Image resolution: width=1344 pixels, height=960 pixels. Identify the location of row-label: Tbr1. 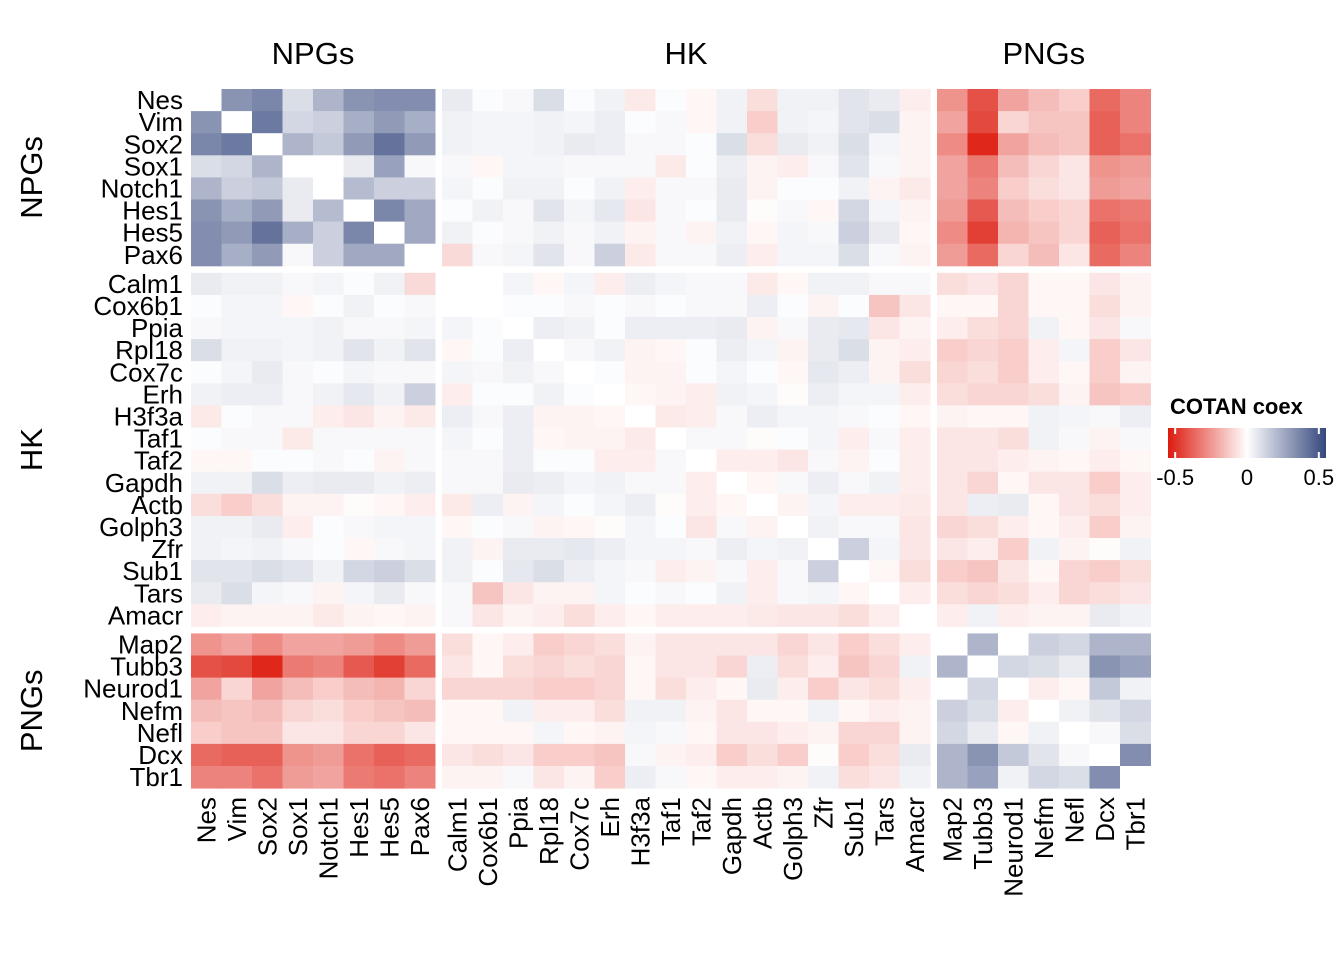
(156, 777).